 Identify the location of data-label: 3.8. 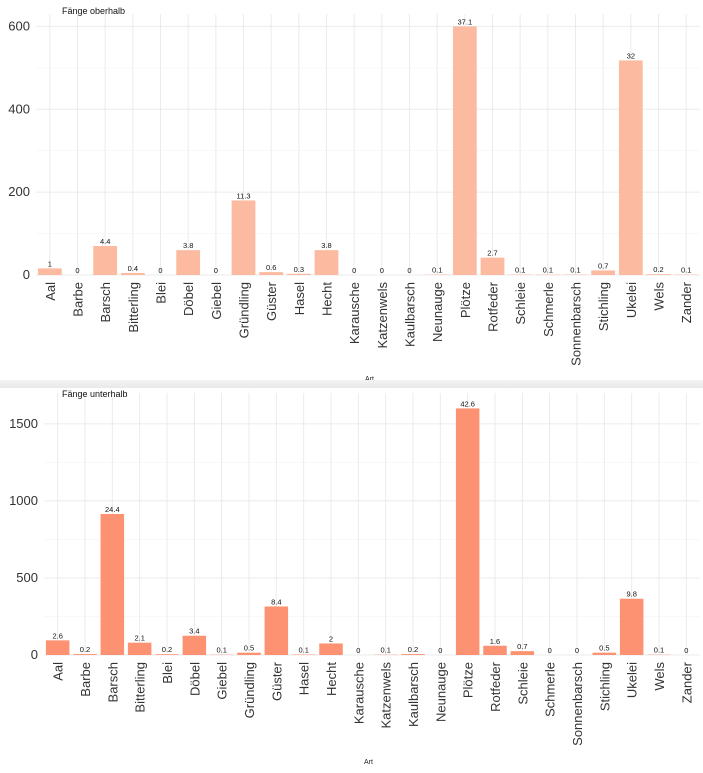
(326, 245).